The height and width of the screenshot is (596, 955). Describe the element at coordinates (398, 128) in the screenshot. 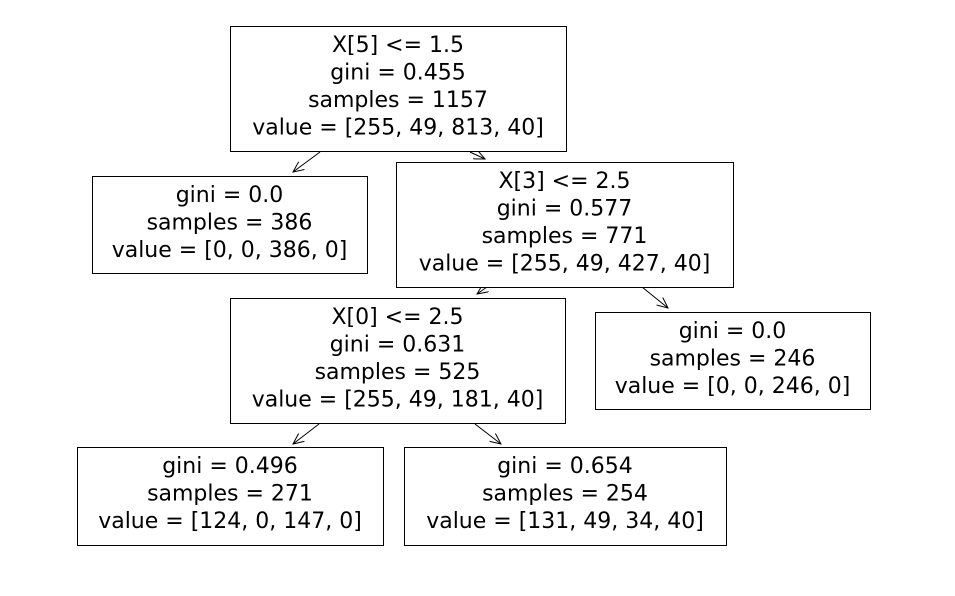

I see `node-line: value = [255, 49, 813, 40]` at that location.